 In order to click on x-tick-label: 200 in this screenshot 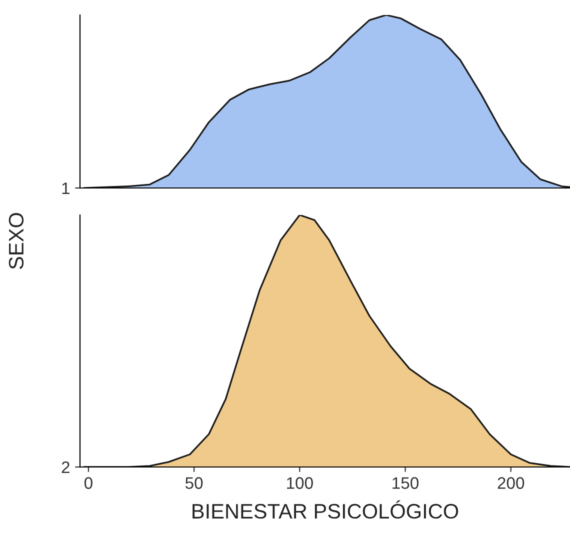, I will do `click(511, 483)`.